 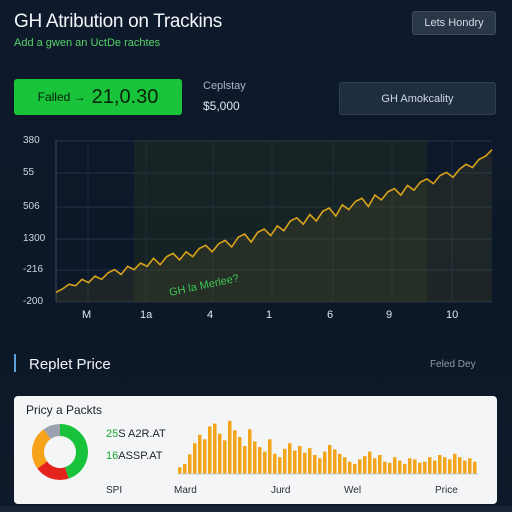 What do you see at coordinates (142, 434) in the screenshot?
I see `legend-text: S A2R.AT` at bounding box center [142, 434].